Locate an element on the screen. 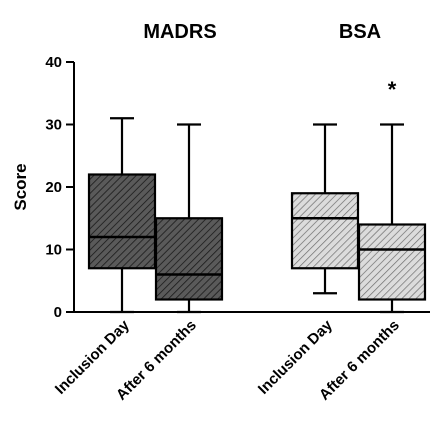 The width and height of the screenshot is (437, 427). y-tick-label-0: 0 is located at coordinates (58, 312).